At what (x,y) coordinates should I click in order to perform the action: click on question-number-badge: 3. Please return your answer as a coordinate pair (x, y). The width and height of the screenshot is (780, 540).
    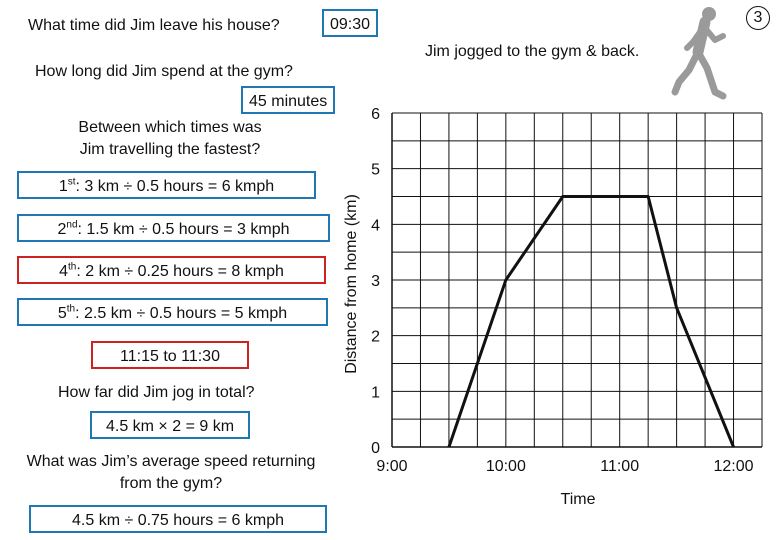
    Looking at the image, I should click on (758, 18).